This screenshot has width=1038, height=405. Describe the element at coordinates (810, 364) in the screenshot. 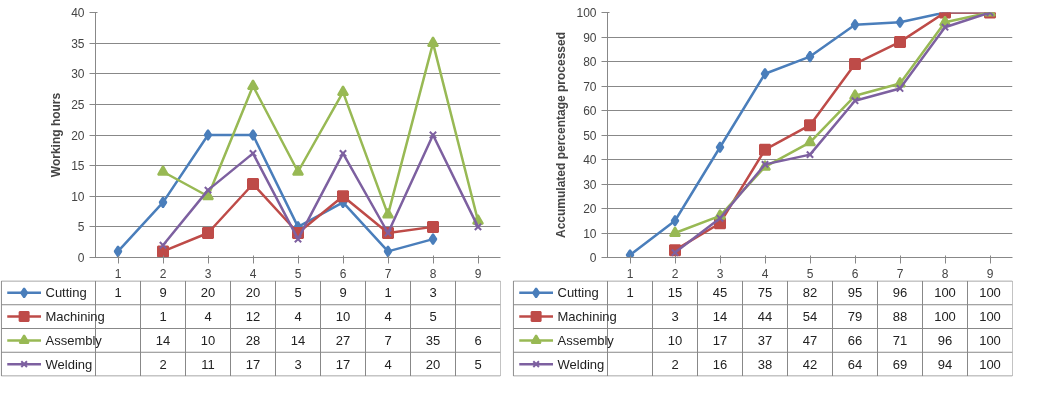

I see `data-label: 42` at that location.